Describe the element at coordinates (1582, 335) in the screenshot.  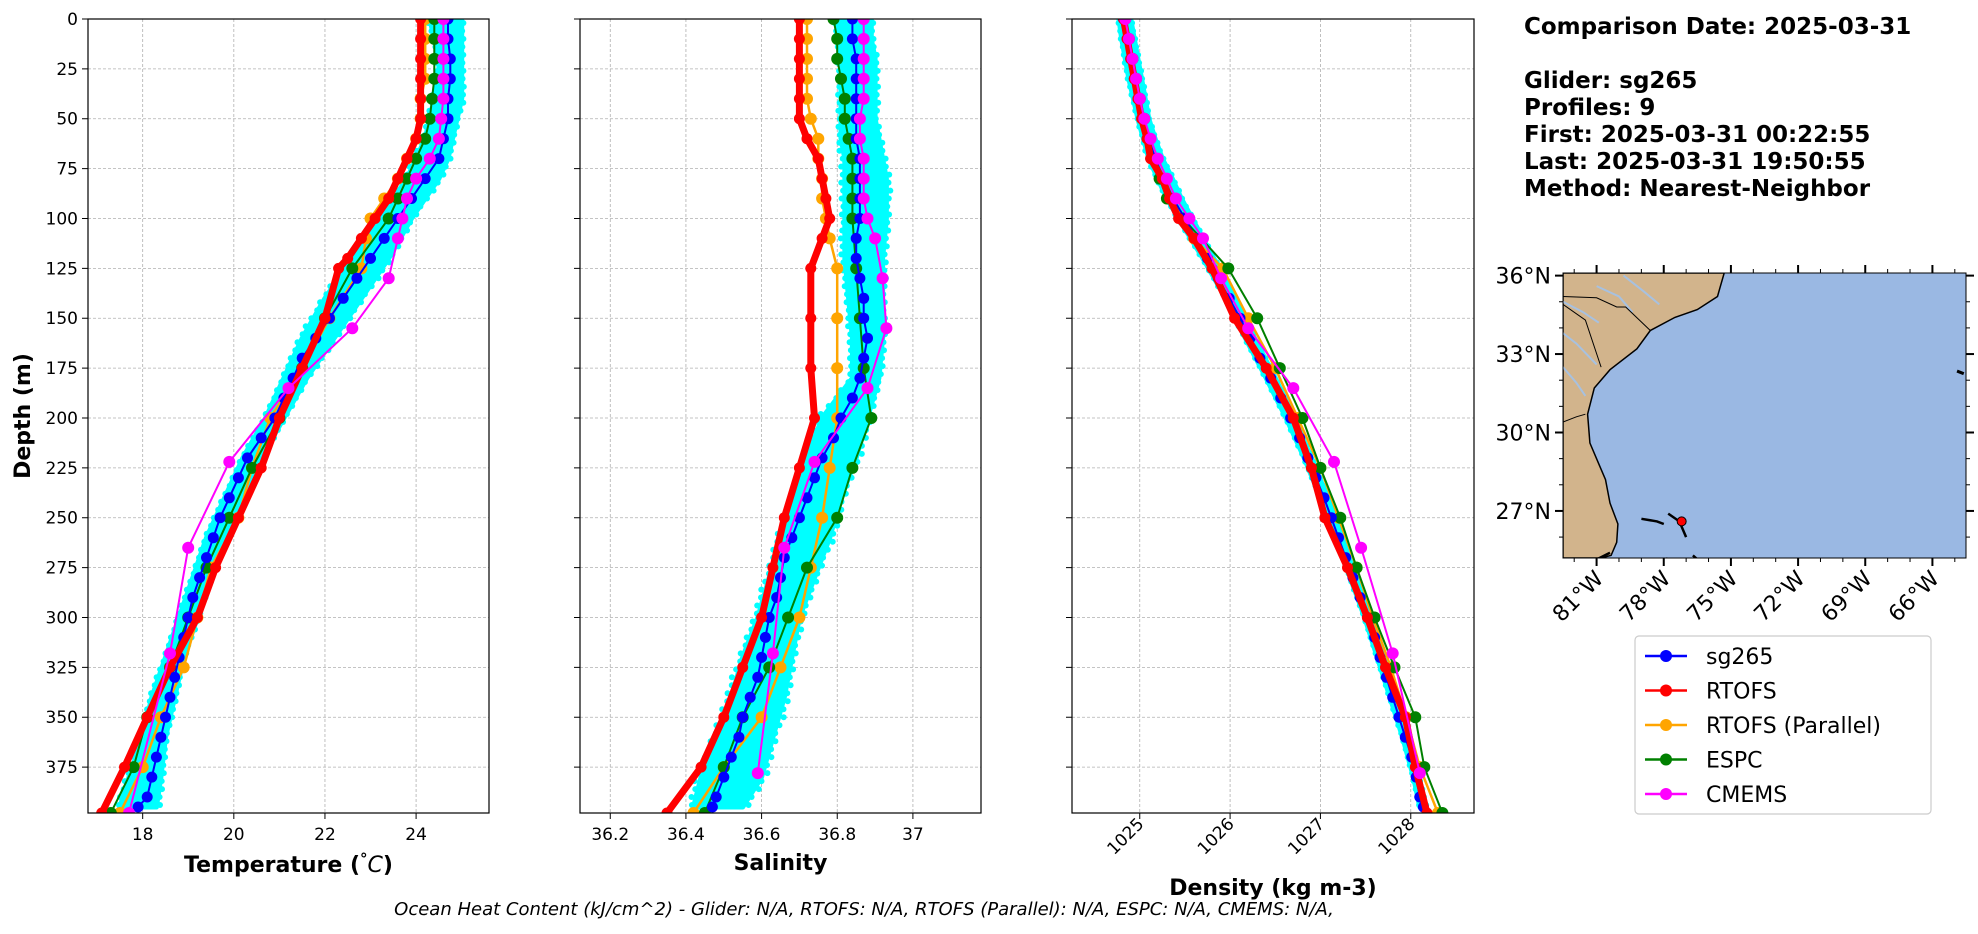
I see `state-border` at that location.